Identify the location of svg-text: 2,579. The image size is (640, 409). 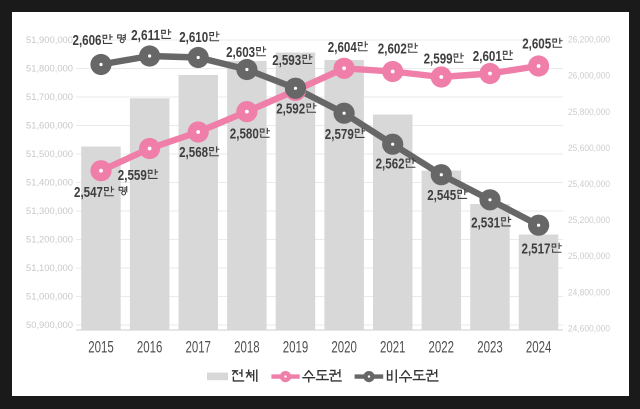
(339, 134).